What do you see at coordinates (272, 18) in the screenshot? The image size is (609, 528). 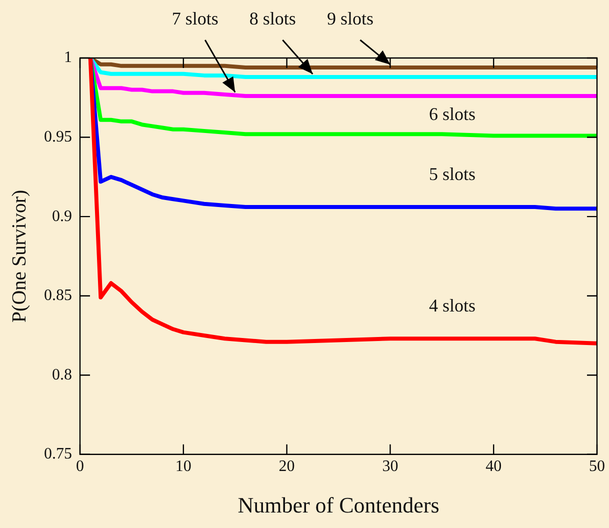 I see `text: 8 slots` at bounding box center [272, 18].